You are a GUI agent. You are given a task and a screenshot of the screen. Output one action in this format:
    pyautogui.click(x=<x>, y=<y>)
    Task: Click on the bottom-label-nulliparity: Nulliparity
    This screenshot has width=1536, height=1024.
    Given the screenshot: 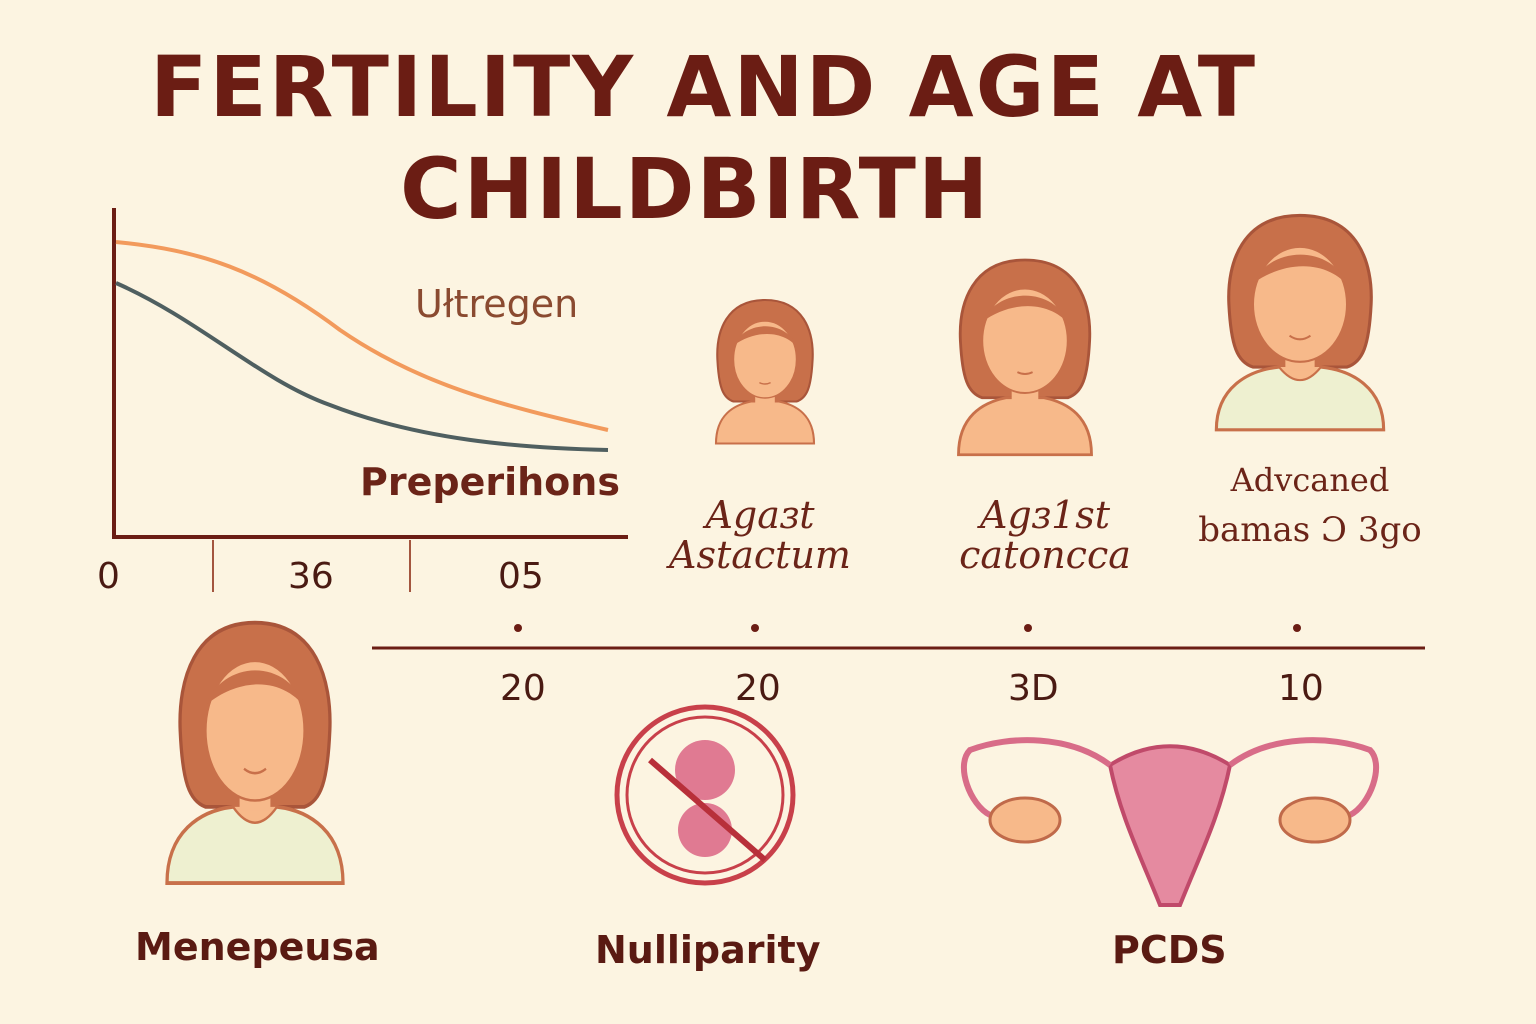 What is the action you would take?
    pyautogui.click(x=708, y=950)
    